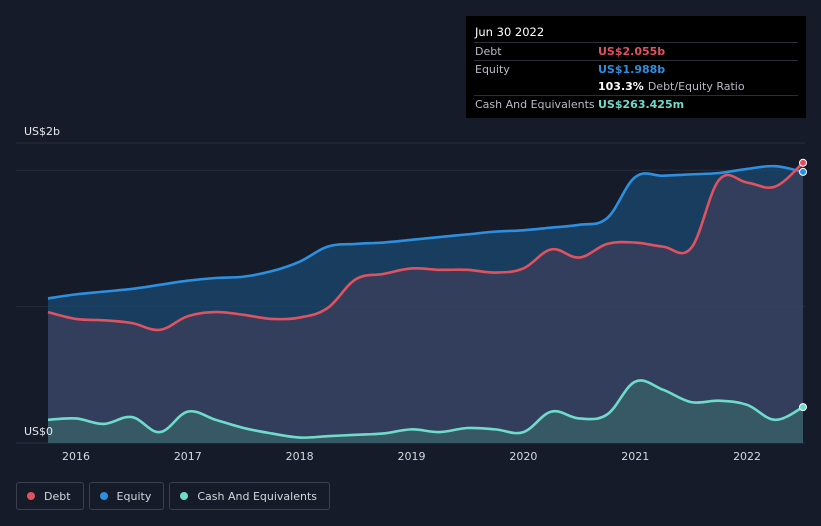 This screenshot has height=526, width=821. What do you see at coordinates (803, 407) in the screenshot?
I see `cash-and-equivalents-end-marker` at bounding box center [803, 407].